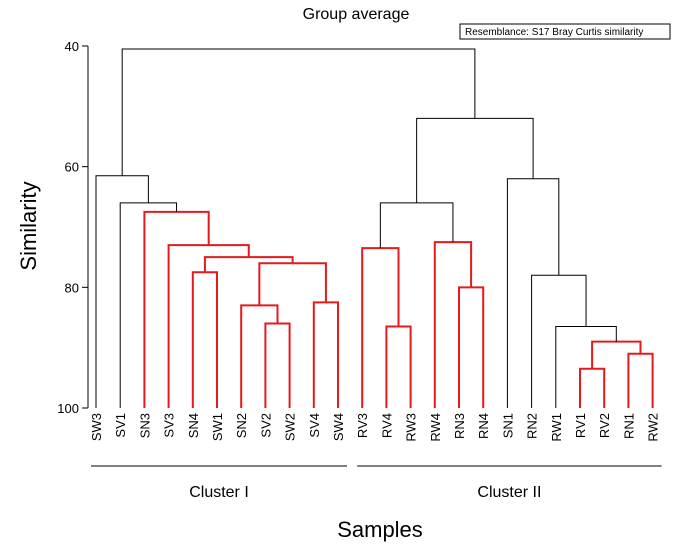 The height and width of the screenshot is (545, 686). What do you see at coordinates (219, 492) in the screenshot?
I see `cluster-label: Cluster I` at bounding box center [219, 492].